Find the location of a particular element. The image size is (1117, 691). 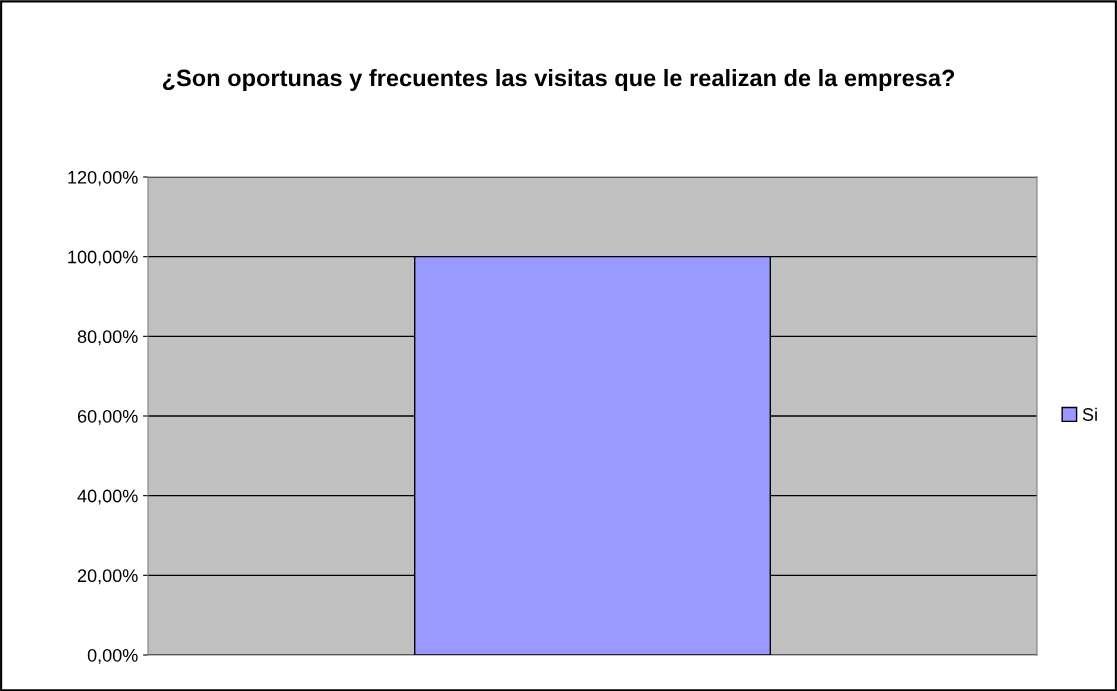

y-tick-label: 40,00% is located at coordinates (107, 497).